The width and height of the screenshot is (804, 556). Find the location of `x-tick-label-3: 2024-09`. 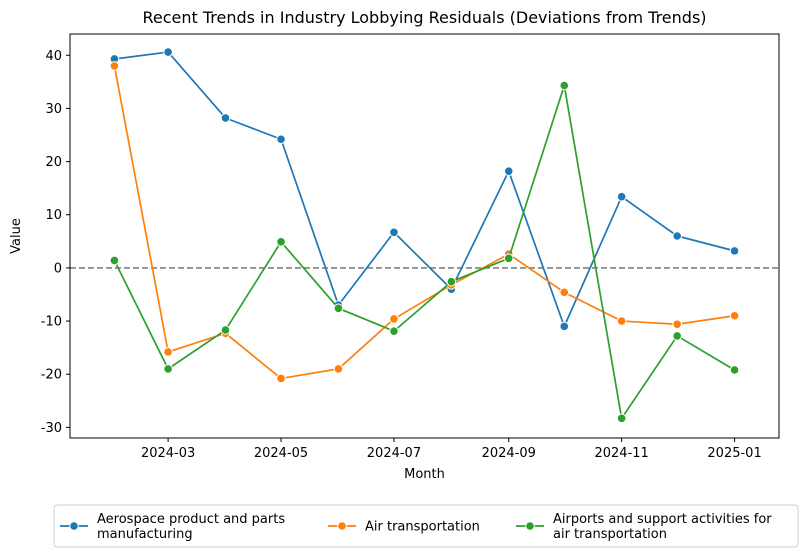

x-tick-label-3: 2024-09 is located at coordinates (509, 453).